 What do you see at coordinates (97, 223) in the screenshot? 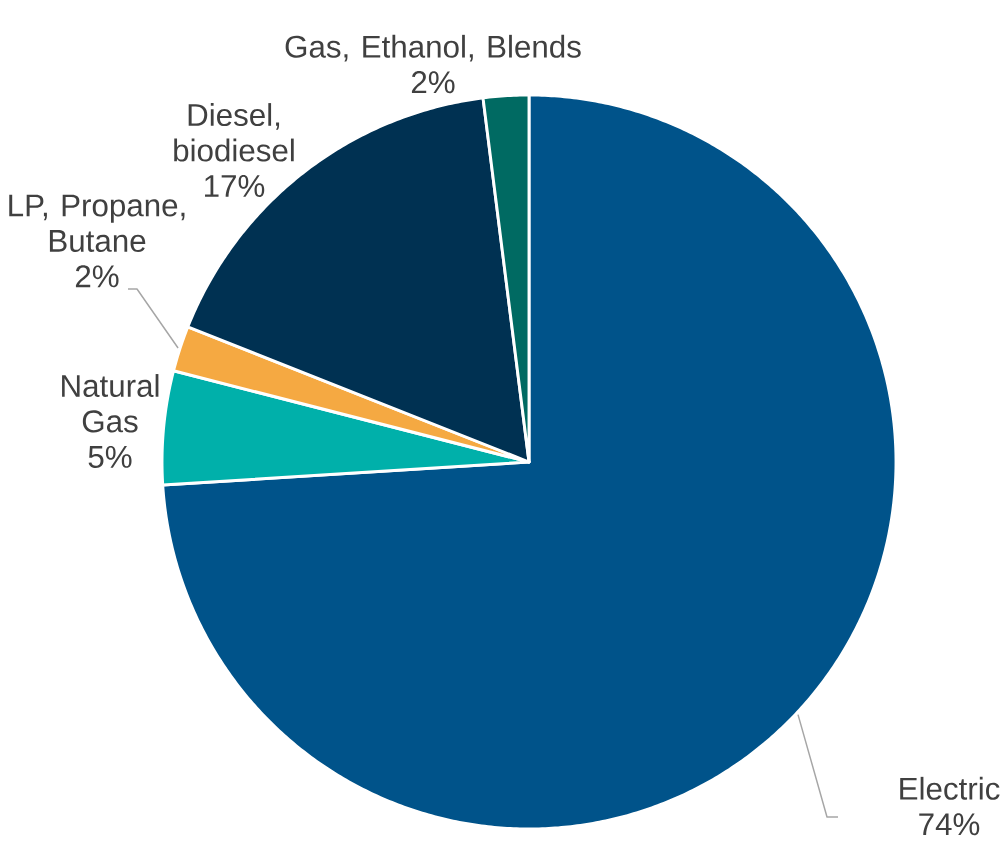
I see `slice-label: LP, Propane, Butane` at bounding box center [97, 223].